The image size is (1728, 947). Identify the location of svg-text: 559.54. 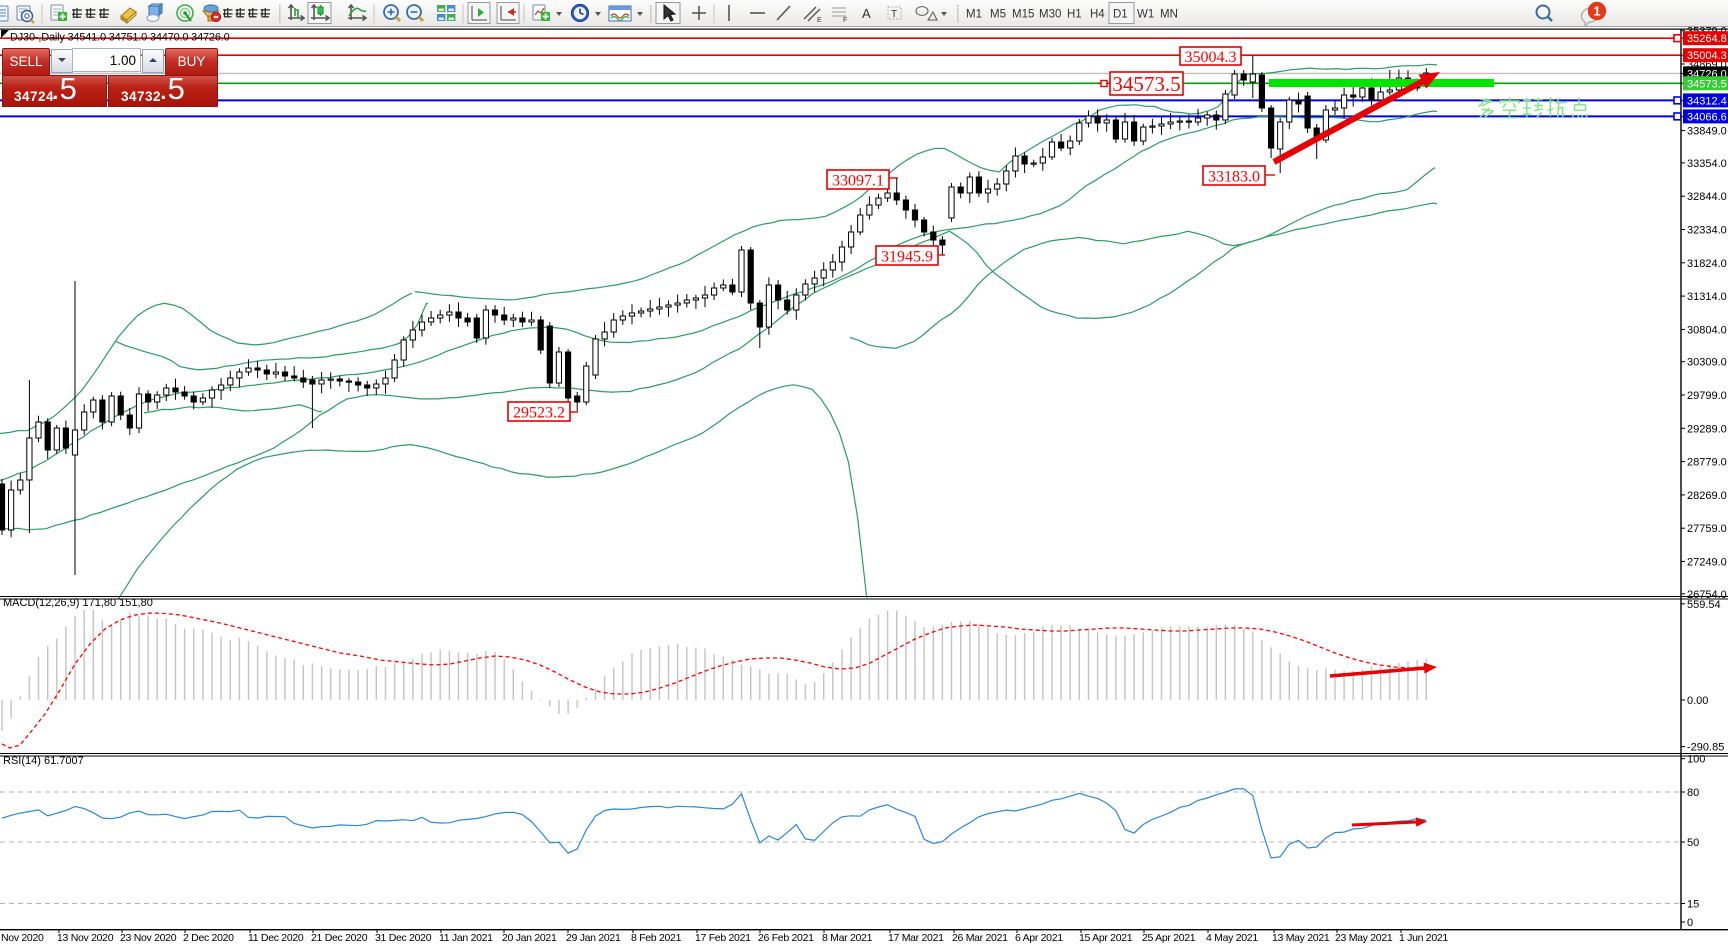
(1704, 605).